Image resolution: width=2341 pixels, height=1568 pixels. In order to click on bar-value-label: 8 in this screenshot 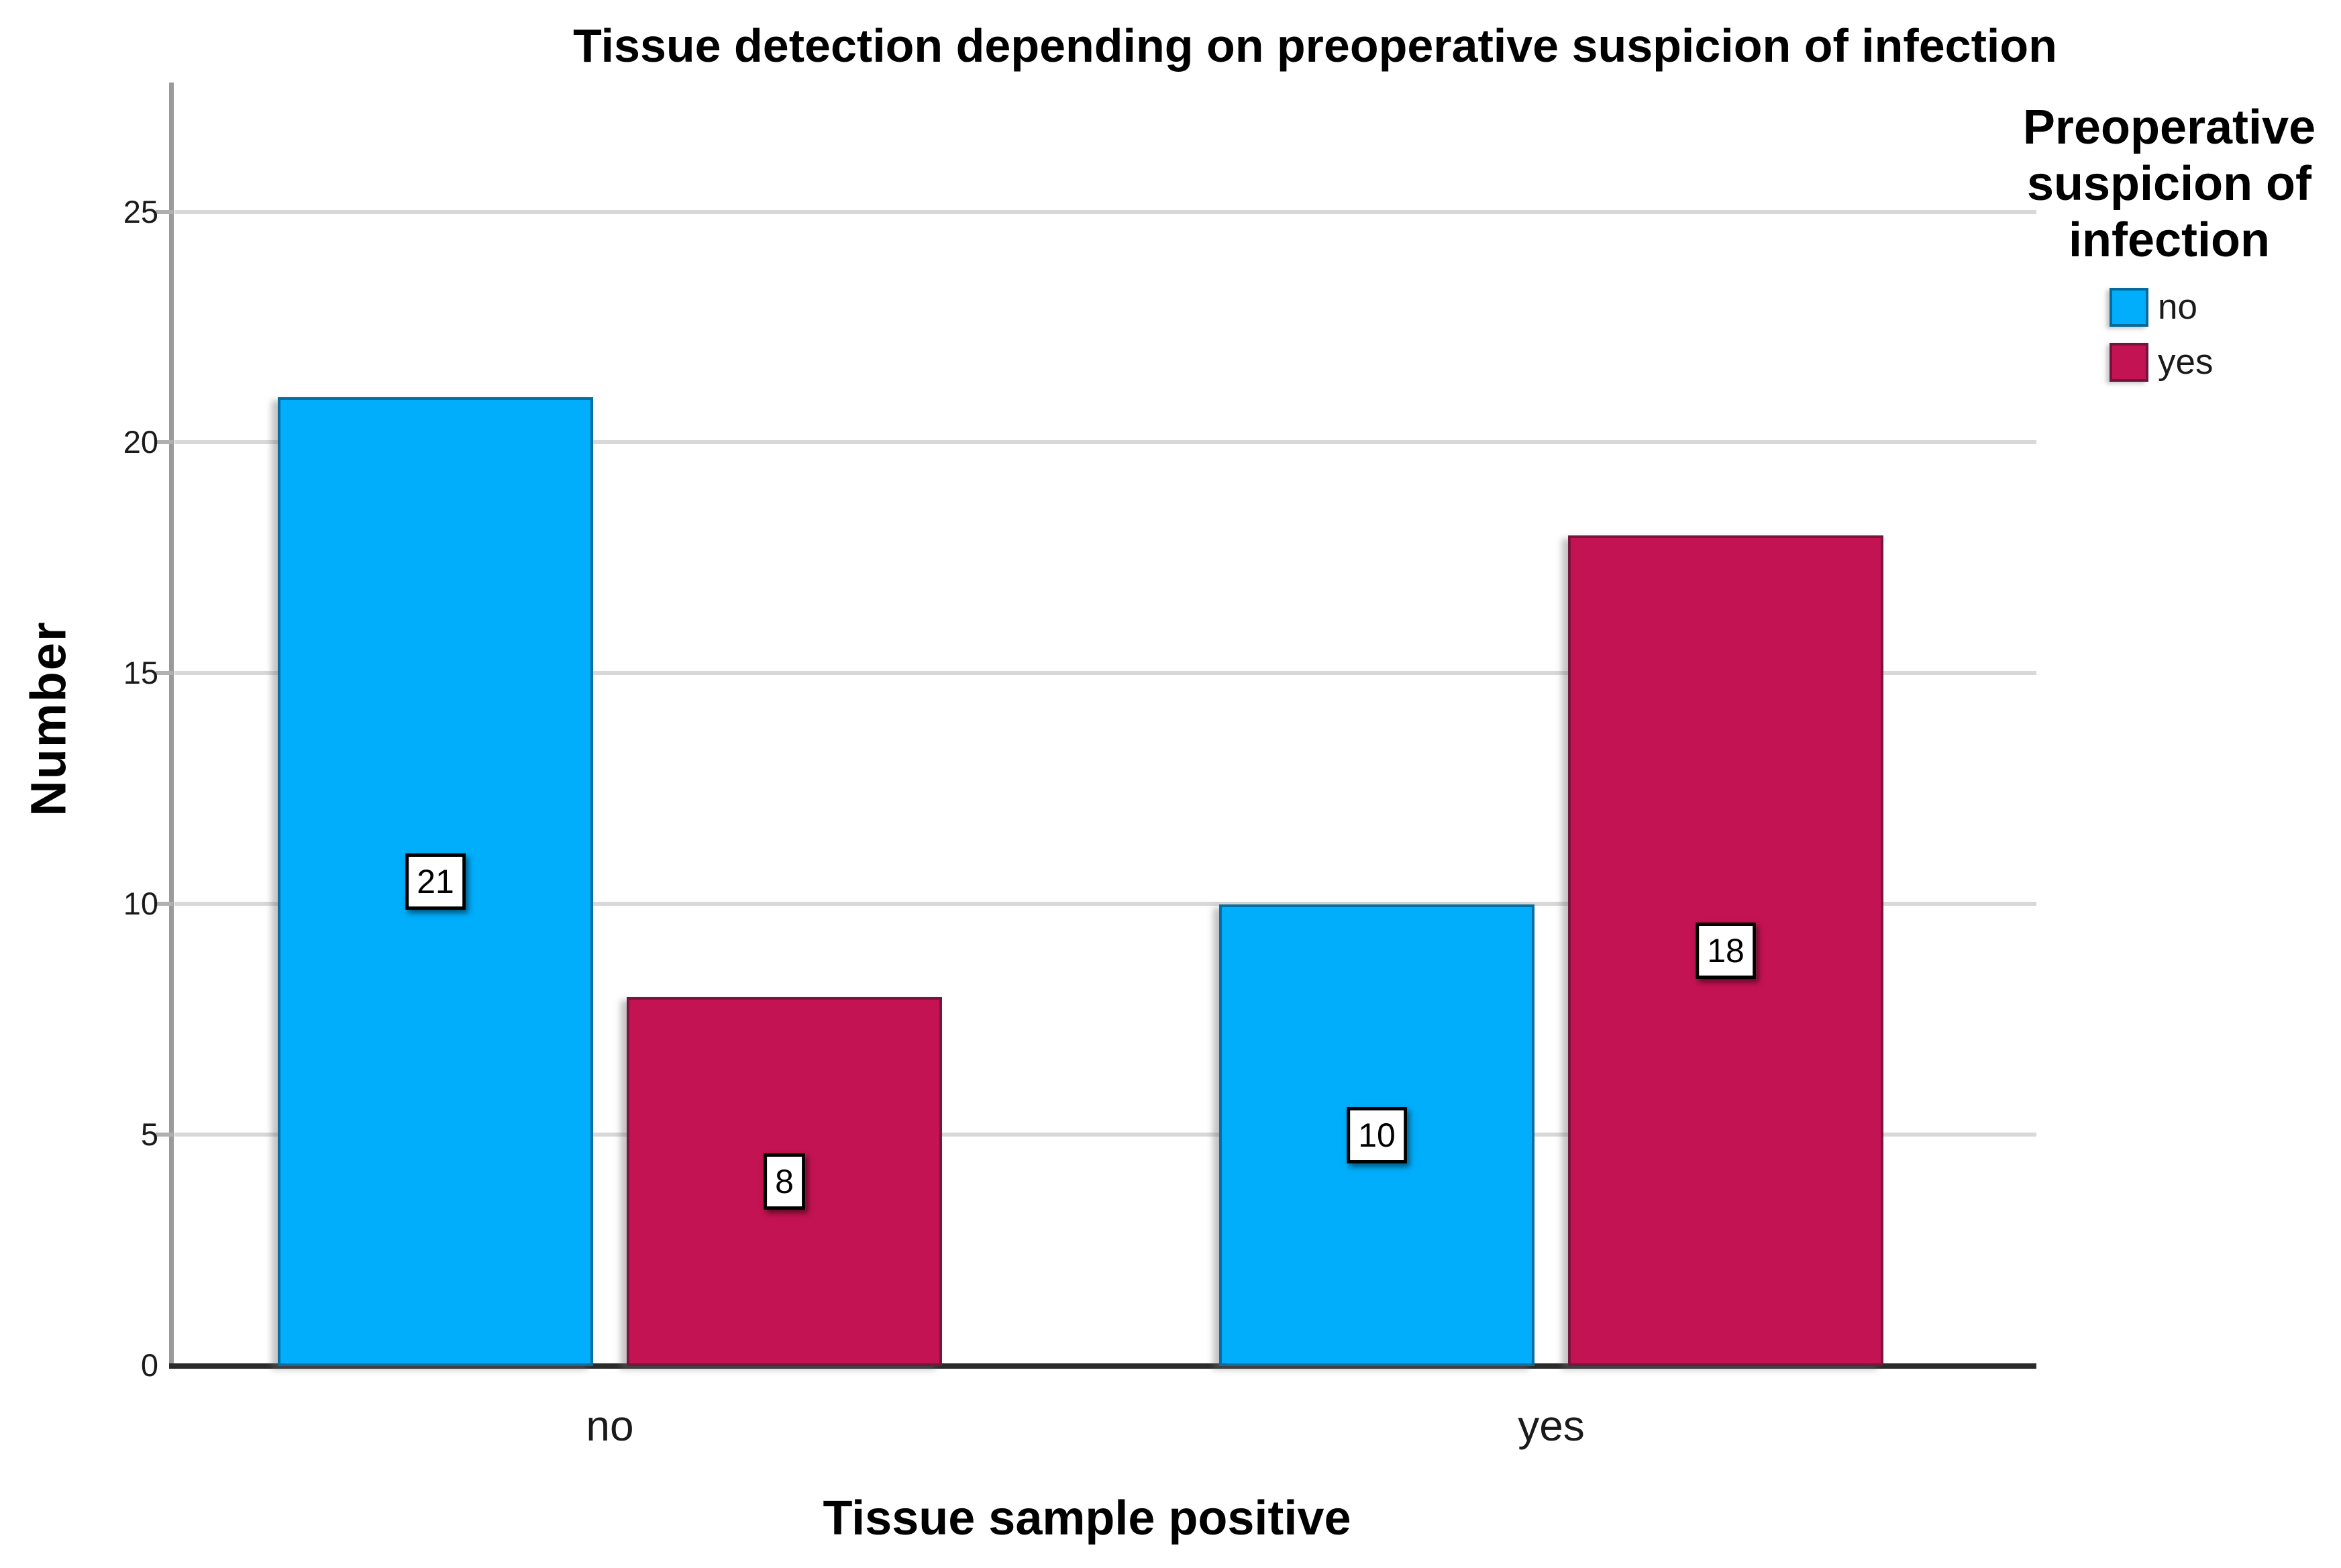, I will do `click(785, 1181)`.